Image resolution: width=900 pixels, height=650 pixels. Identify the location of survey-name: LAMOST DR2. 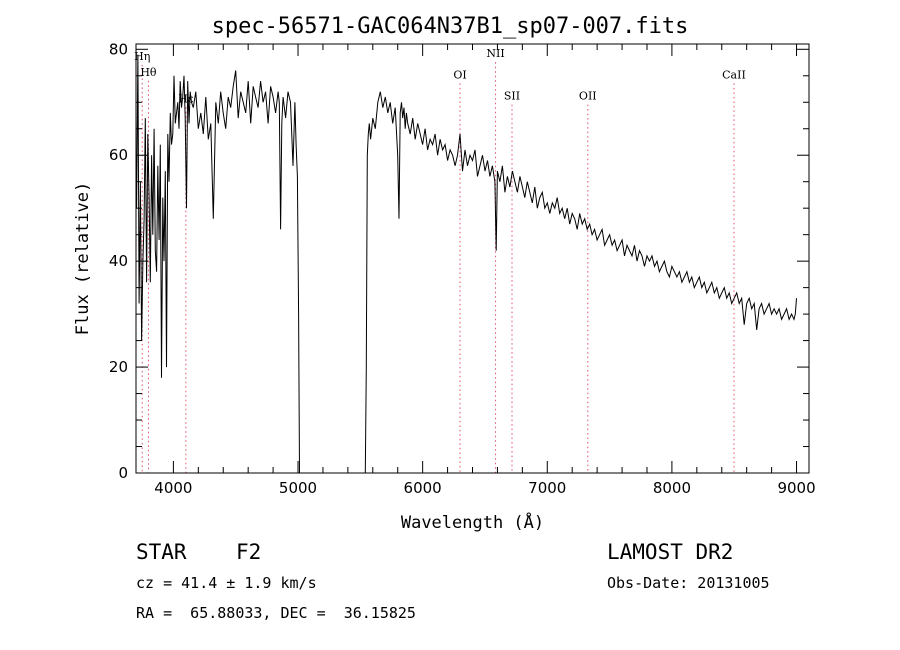
(670, 552).